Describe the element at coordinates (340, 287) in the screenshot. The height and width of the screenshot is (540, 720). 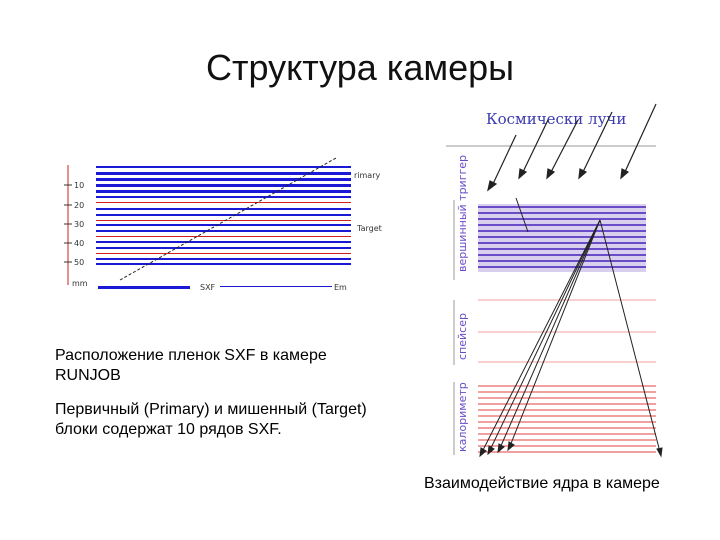
I see `em-label: Em` at that location.